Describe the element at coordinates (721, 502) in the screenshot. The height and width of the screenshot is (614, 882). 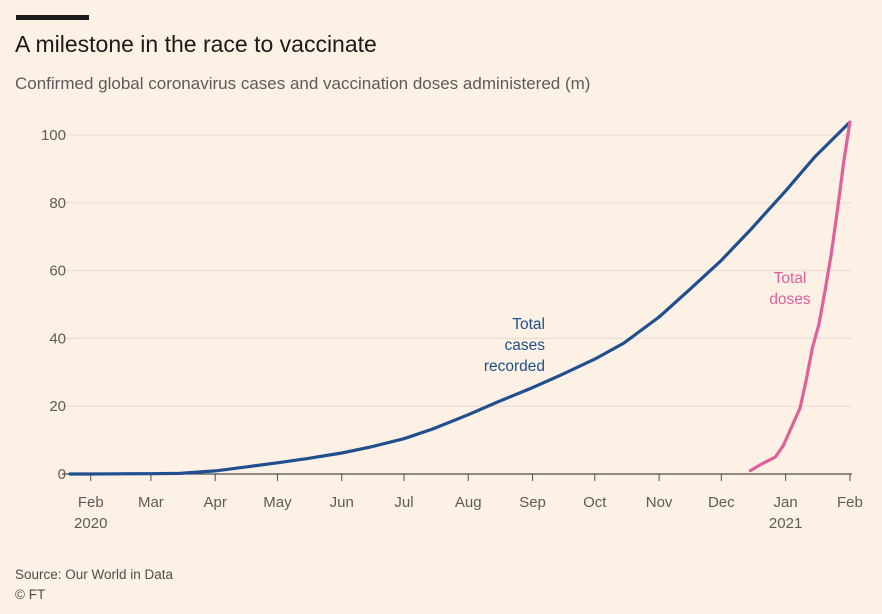
I see `x-tick-label: Dec` at that location.